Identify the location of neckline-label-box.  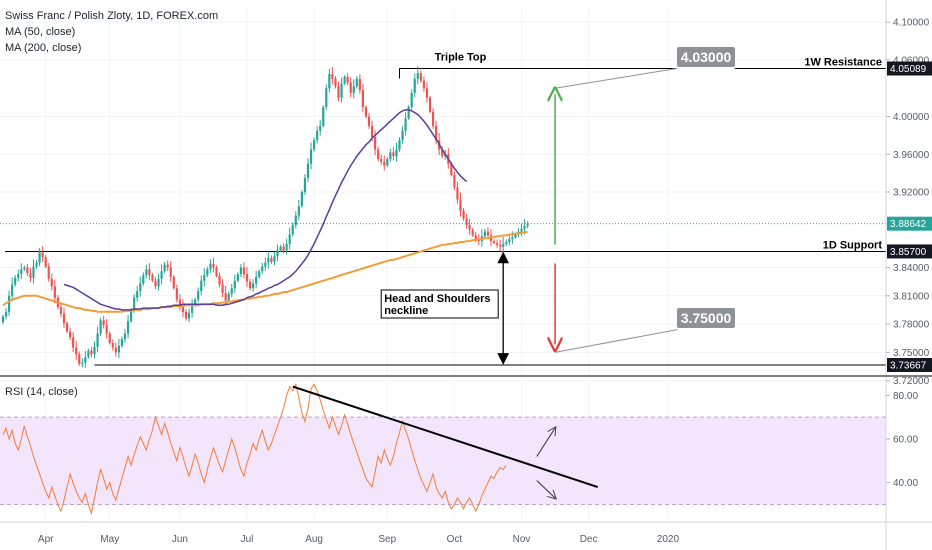
(439, 304).